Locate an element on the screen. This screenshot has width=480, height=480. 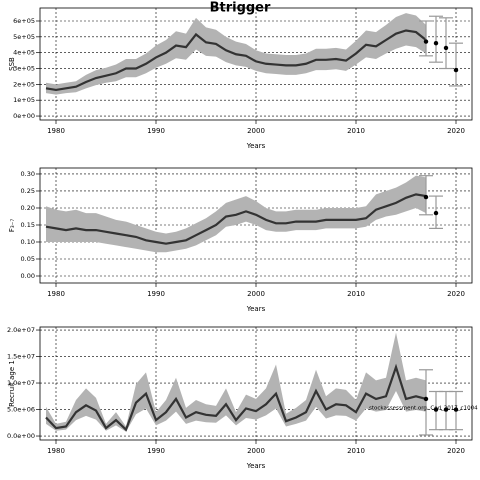
y-tick-label: 0.05 is located at coordinates (28, 259).